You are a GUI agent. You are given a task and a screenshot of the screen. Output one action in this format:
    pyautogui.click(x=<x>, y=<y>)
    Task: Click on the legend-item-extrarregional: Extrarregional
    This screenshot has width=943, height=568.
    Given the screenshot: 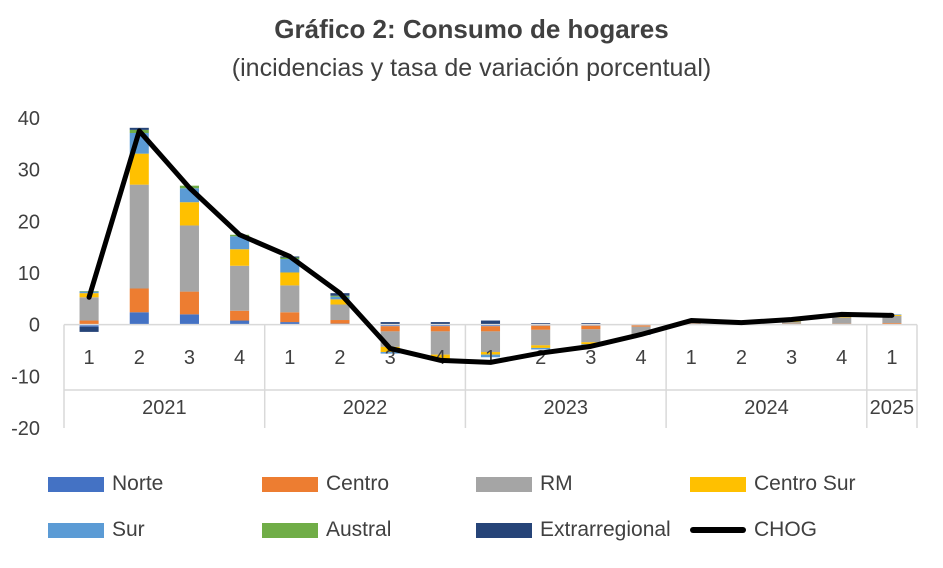 What is the action you would take?
    pyautogui.click(x=573, y=530)
    